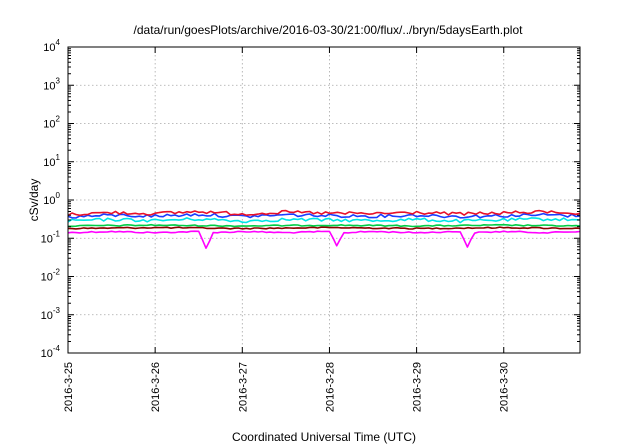 This screenshot has width=640, height=448. What do you see at coordinates (243, 387) in the screenshot?
I see `x-tick-label: 2016-3-27` at bounding box center [243, 387].